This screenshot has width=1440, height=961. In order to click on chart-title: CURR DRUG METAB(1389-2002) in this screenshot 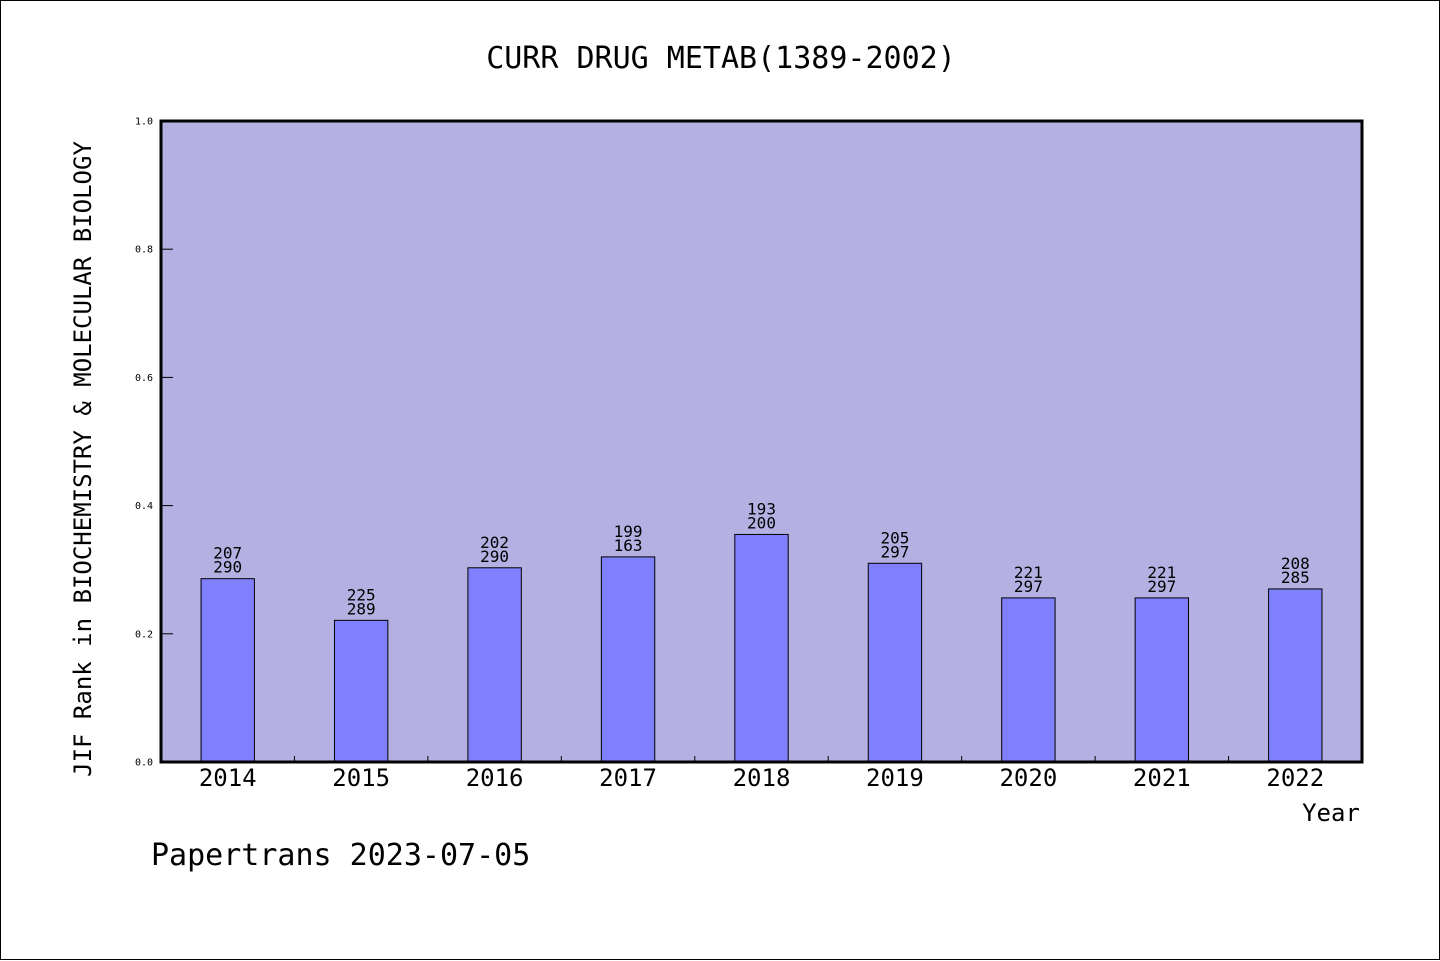, I will do `click(721, 58)`.